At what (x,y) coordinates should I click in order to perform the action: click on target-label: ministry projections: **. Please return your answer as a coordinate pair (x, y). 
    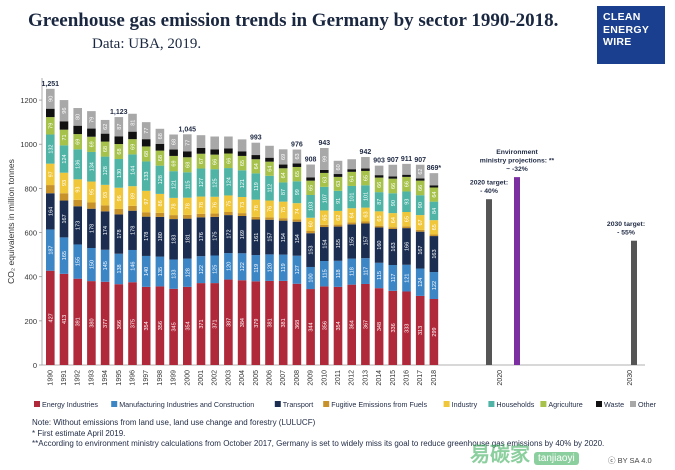
    Looking at the image, I should click on (517, 161).